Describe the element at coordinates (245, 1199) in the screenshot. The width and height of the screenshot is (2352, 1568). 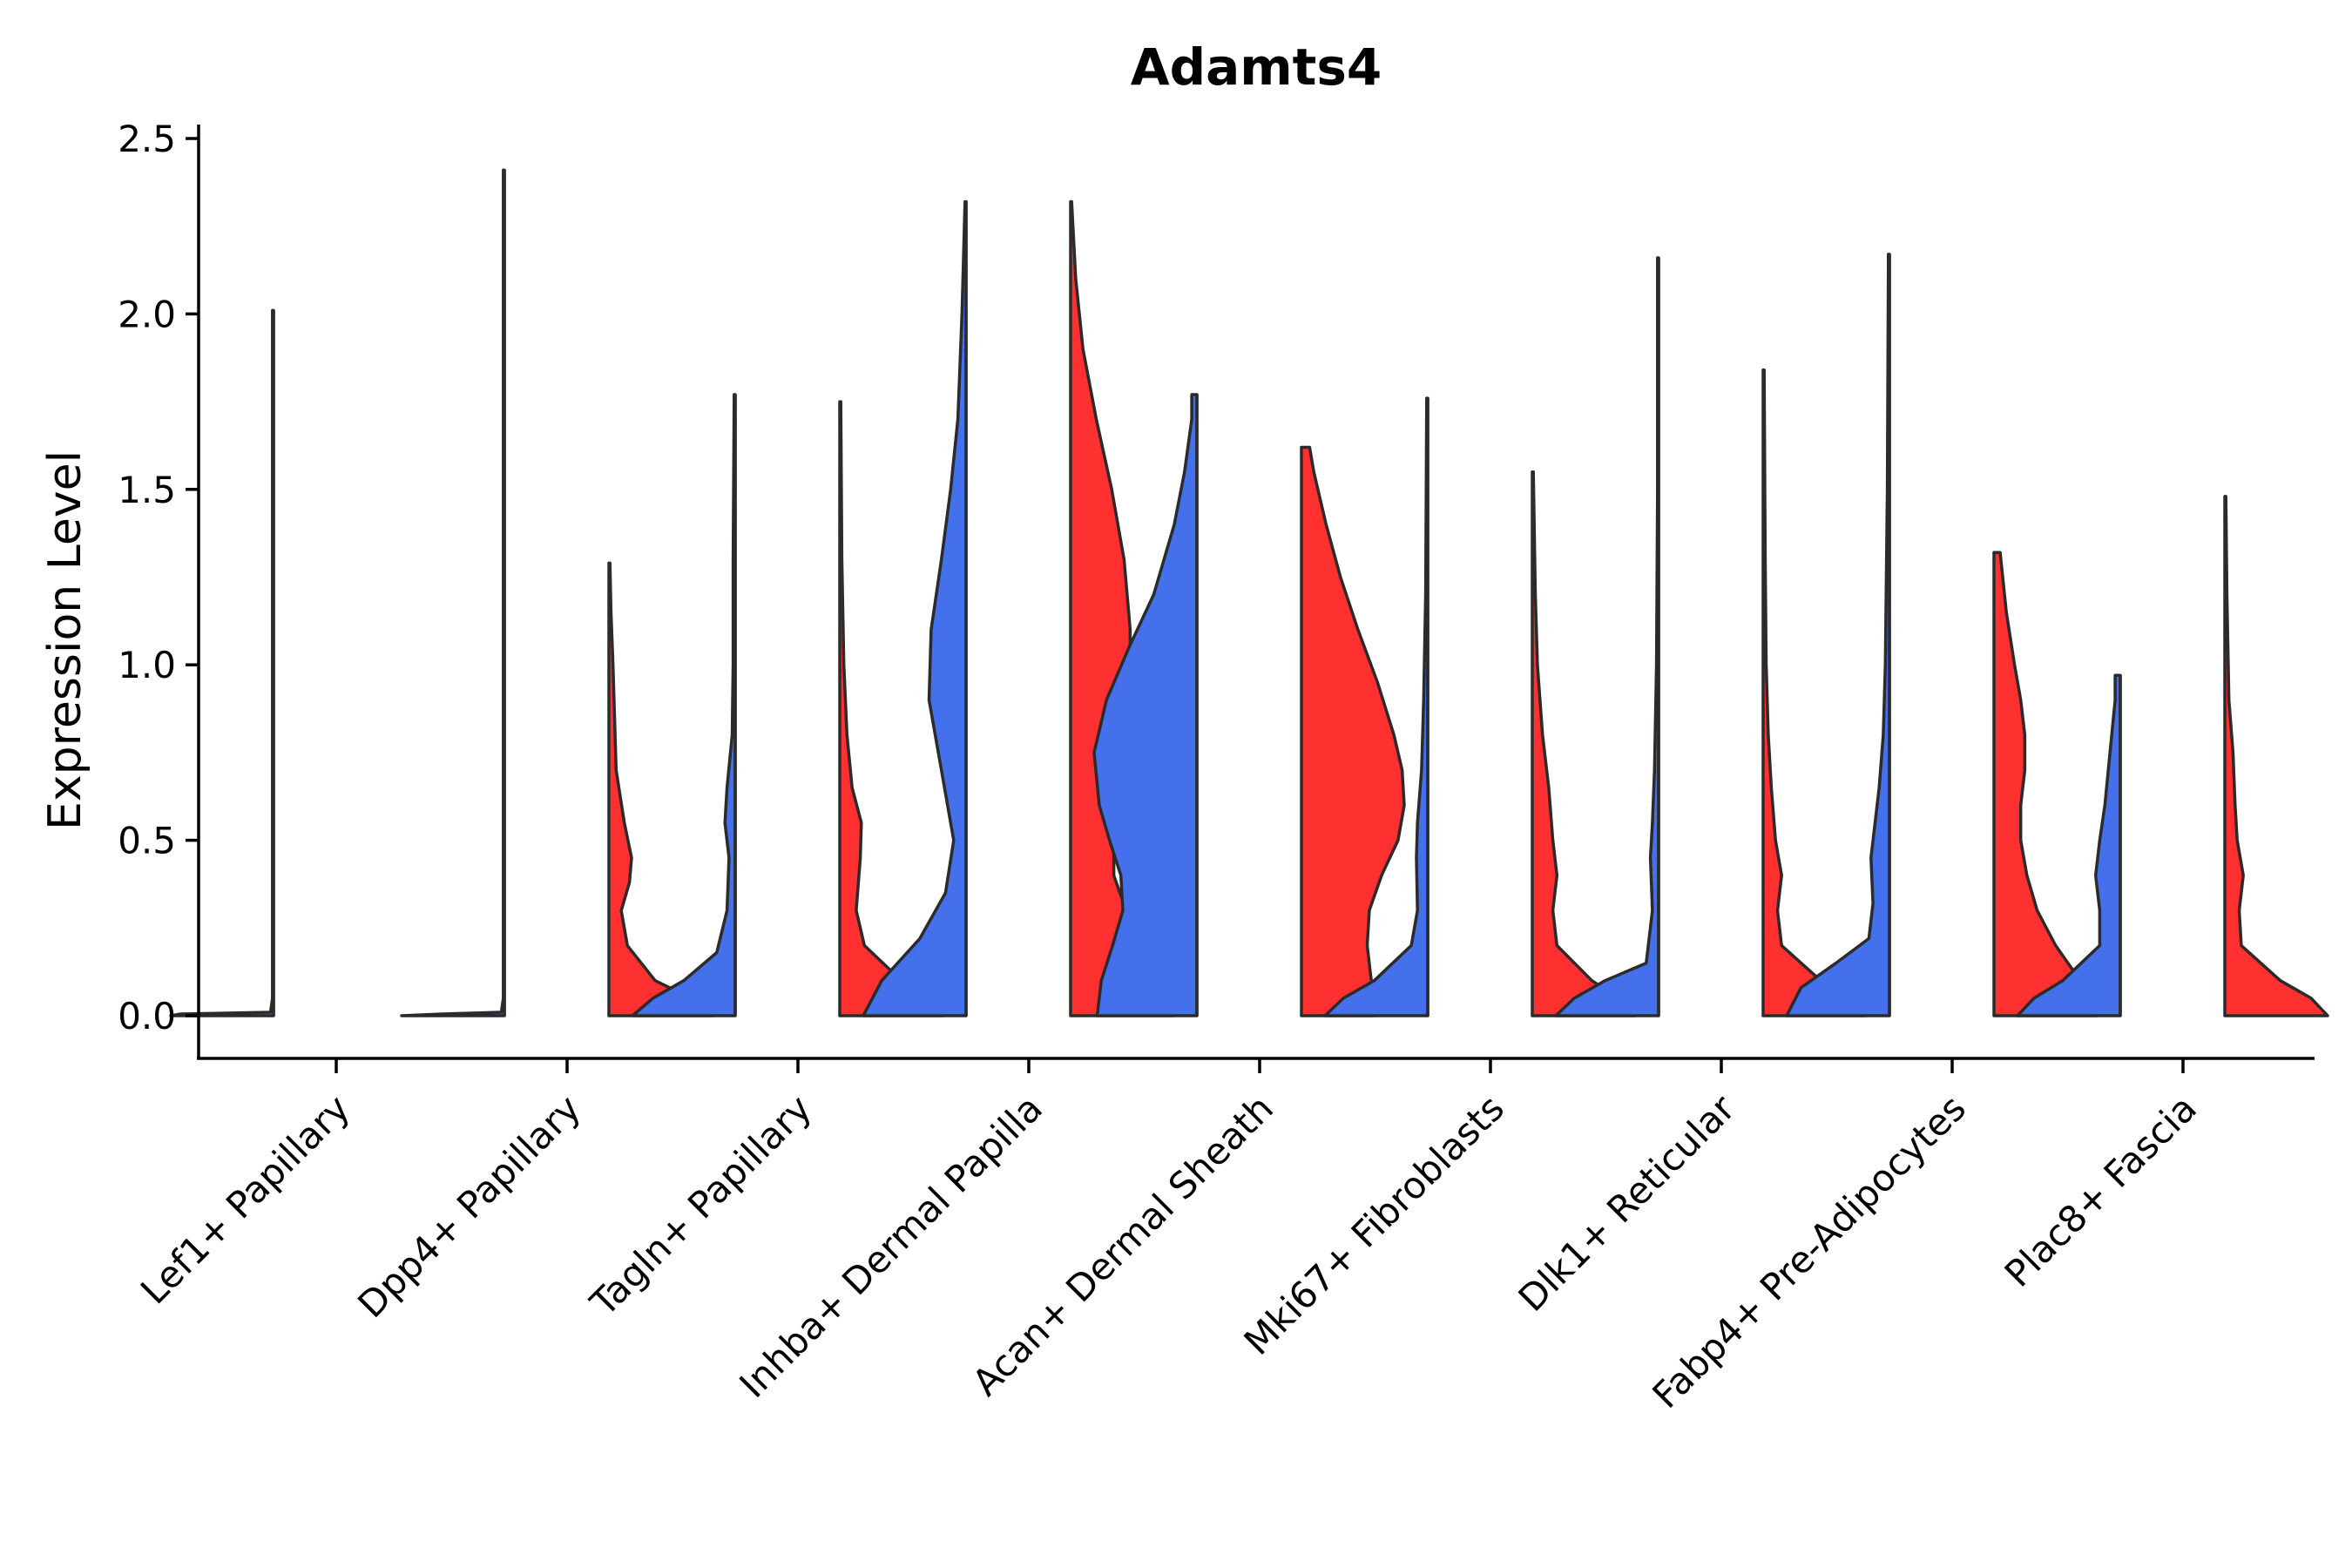
I see `x-tick-label: Lef1+ Papillary` at that location.